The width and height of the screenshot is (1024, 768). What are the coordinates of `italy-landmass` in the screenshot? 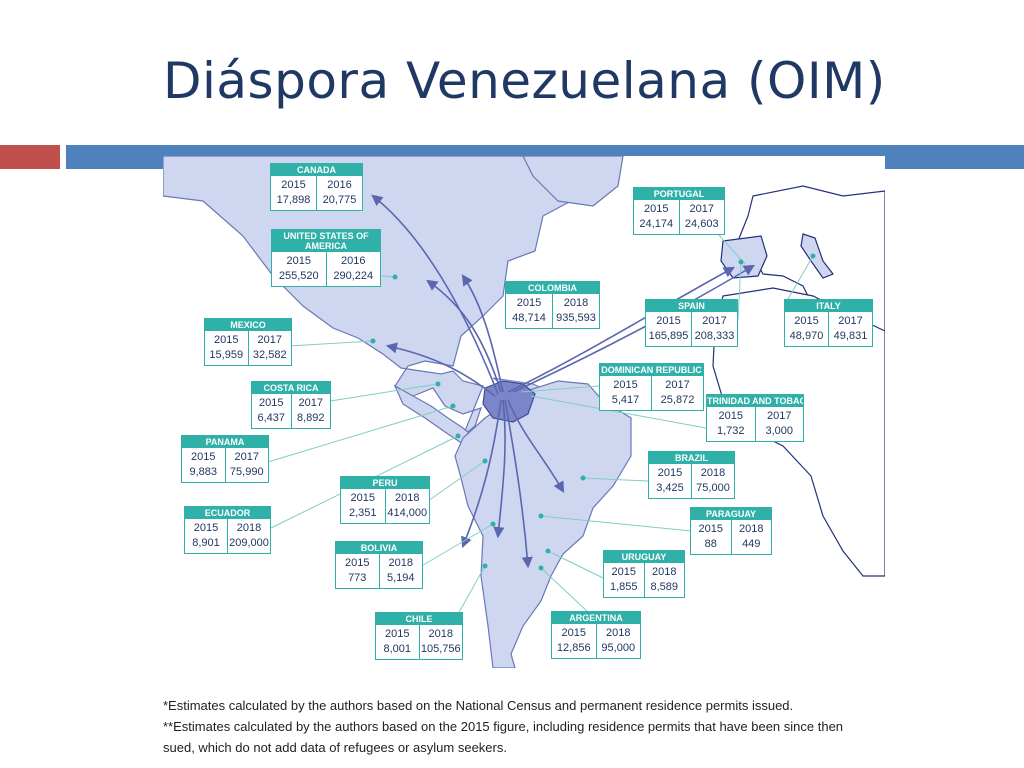 It's located at (817, 256).